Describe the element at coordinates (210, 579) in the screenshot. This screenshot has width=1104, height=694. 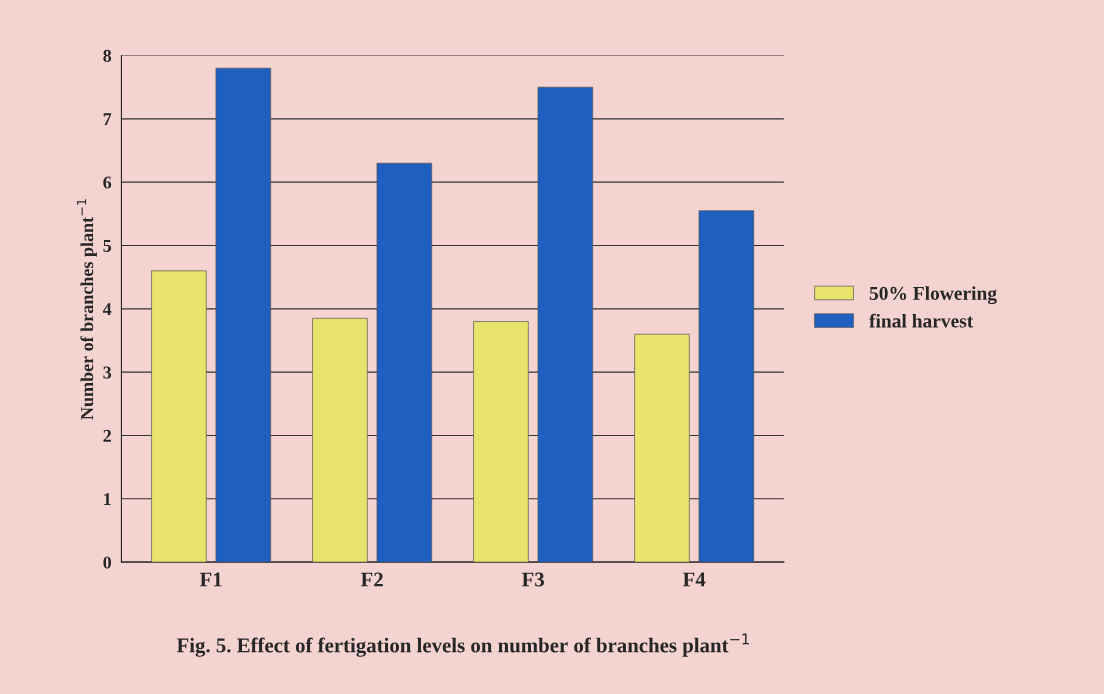
I see `x-tick-label: F1` at that location.